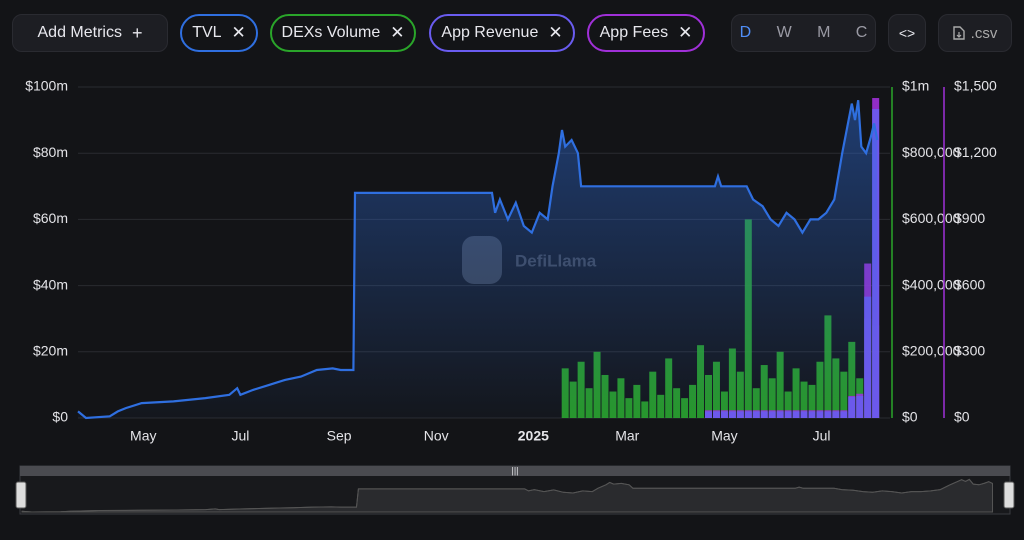 This screenshot has height=540, width=1024. I want to click on y2-tick-label: $1m, so click(915, 86).